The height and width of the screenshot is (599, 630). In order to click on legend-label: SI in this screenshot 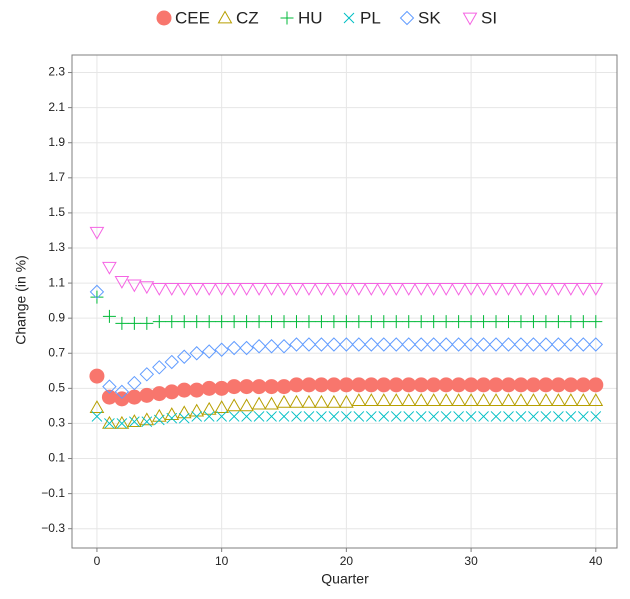, I will do `click(489, 17)`.